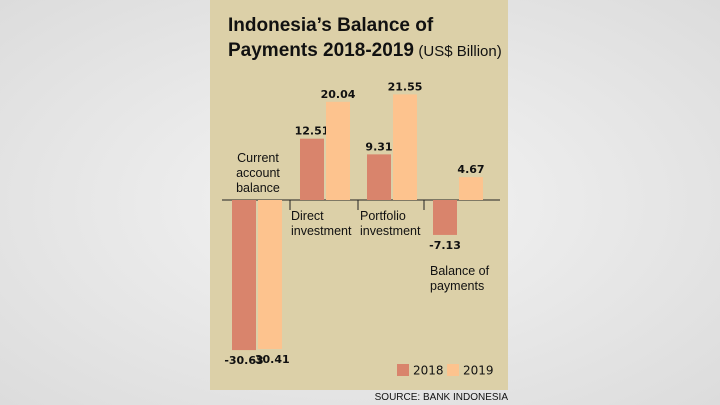 This screenshot has height=405, width=720. What do you see at coordinates (269, 359) in the screenshot?
I see `value-label: -30.41` at bounding box center [269, 359].